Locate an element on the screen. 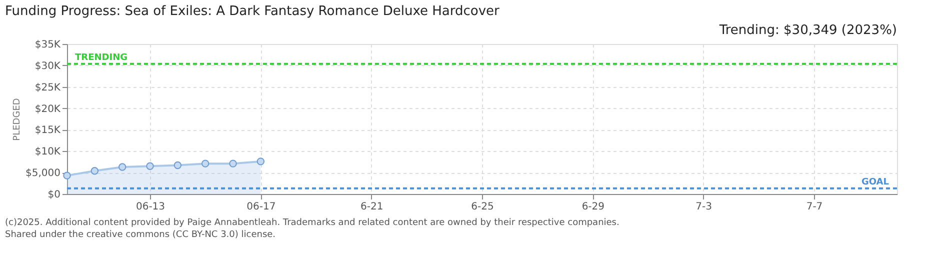 The image size is (940, 270). x-tick-label: 6-25 is located at coordinates (482, 207).